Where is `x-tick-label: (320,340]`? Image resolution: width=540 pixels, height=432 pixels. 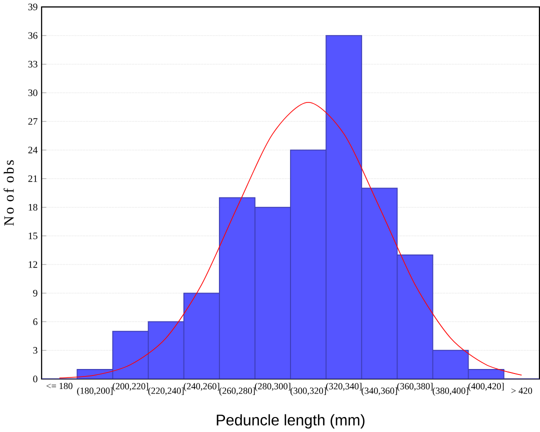 x-tick-label: (320,340] is located at coordinates (344, 387).